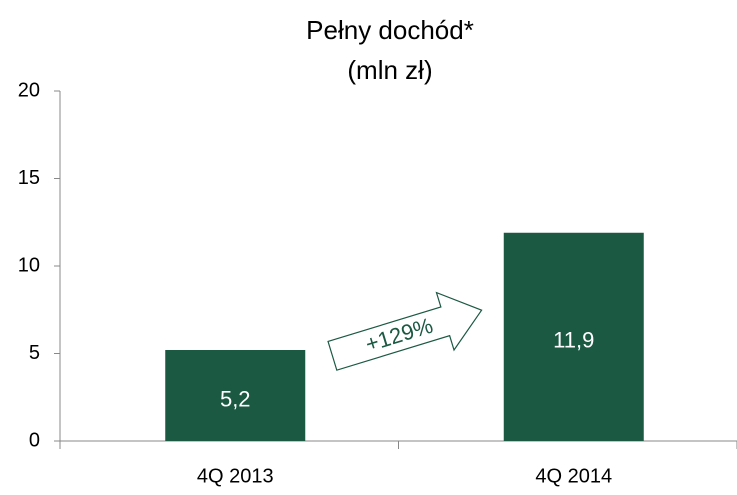 This screenshot has width=737, height=495. Describe the element at coordinates (389, 70) in the screenshot. I see `chart-subtitle: (mln zł)` at that location.